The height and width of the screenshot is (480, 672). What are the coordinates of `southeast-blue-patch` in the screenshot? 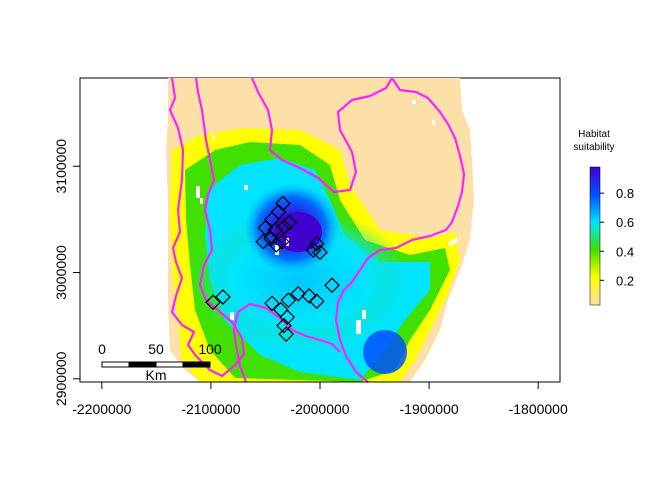 It's located at (385, 352).